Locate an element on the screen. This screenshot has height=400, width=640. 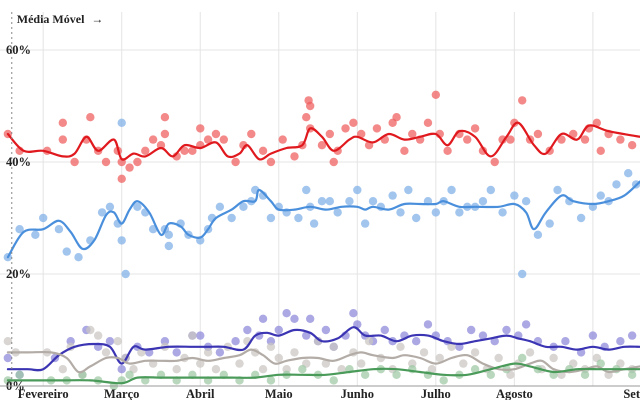
x-tick-label: Agosto is located at coordinates (514, 393).